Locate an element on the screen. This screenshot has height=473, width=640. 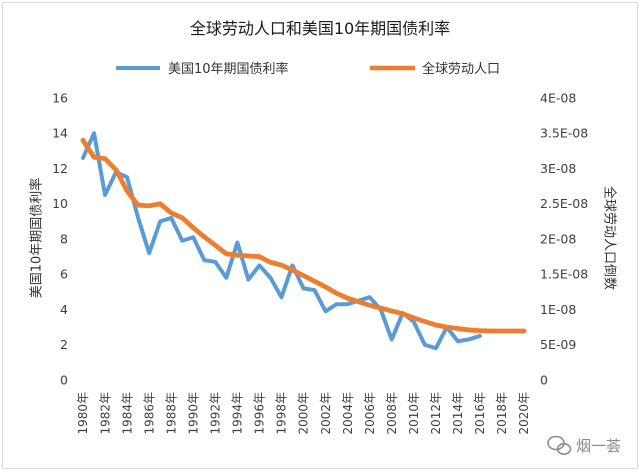
right-axis-title: 全球劳动人口倒数 is located at coordinates (609, 238).